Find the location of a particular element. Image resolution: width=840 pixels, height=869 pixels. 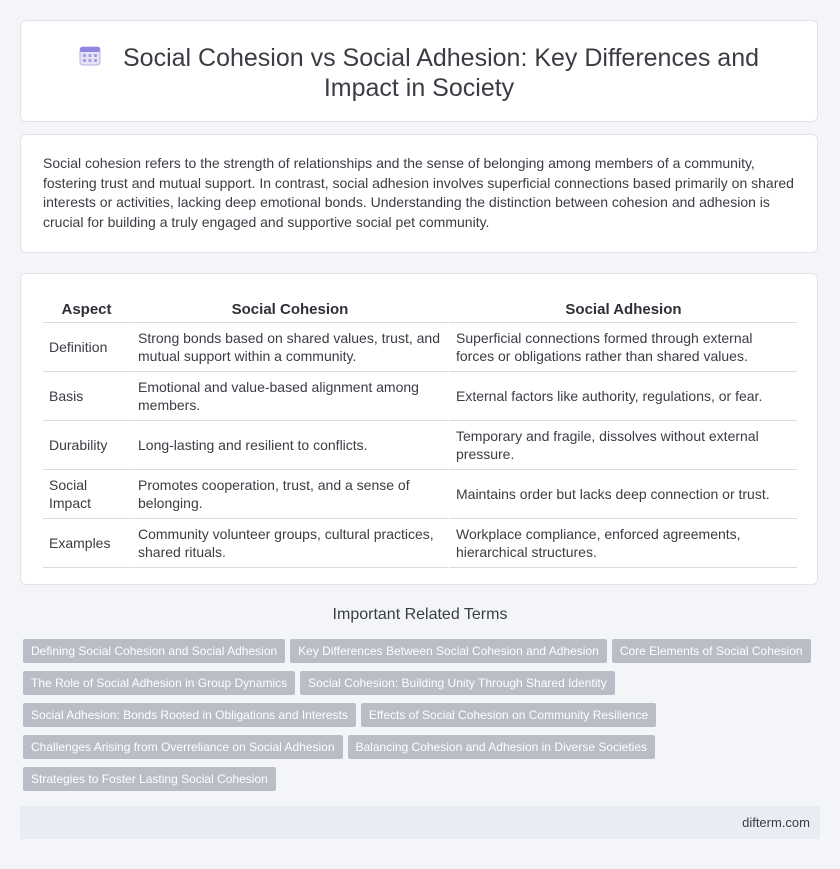

header-social-cohesion: Social Cohesion is located at coordinates (289, 307).